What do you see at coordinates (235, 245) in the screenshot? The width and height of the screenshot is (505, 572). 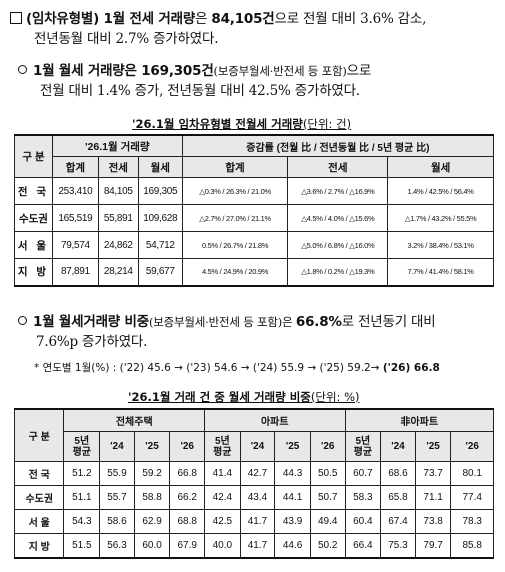 I see `cell: 0.5% / 26.7% / 21.8%` at bounding box center [235, 245].